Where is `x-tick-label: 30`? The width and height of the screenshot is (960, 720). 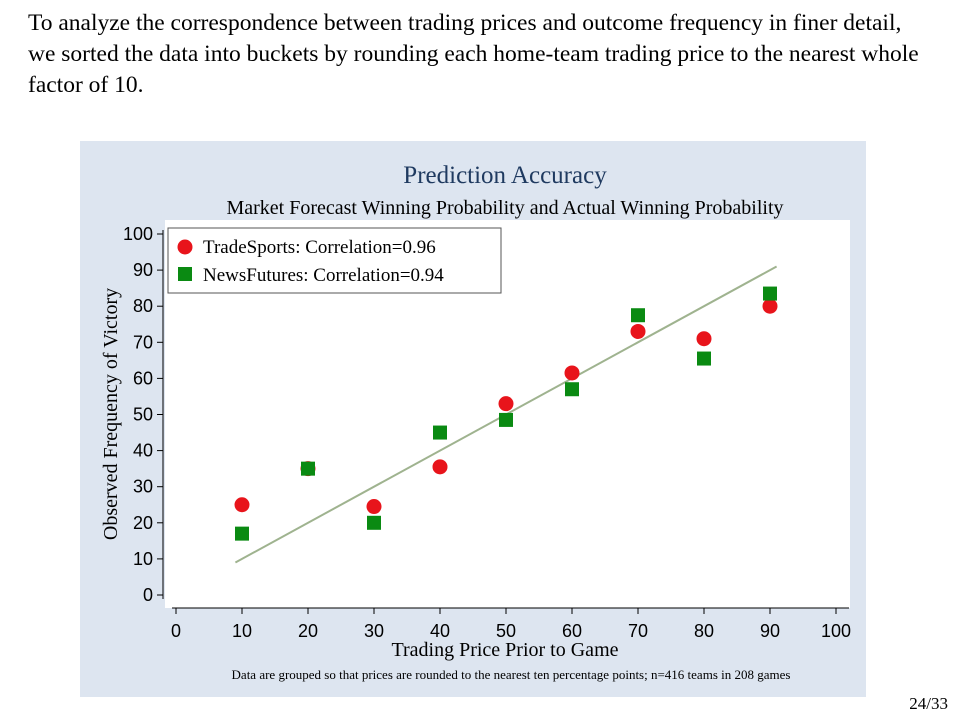
x-tick-label: 30 is located at coordinates (374, 631).